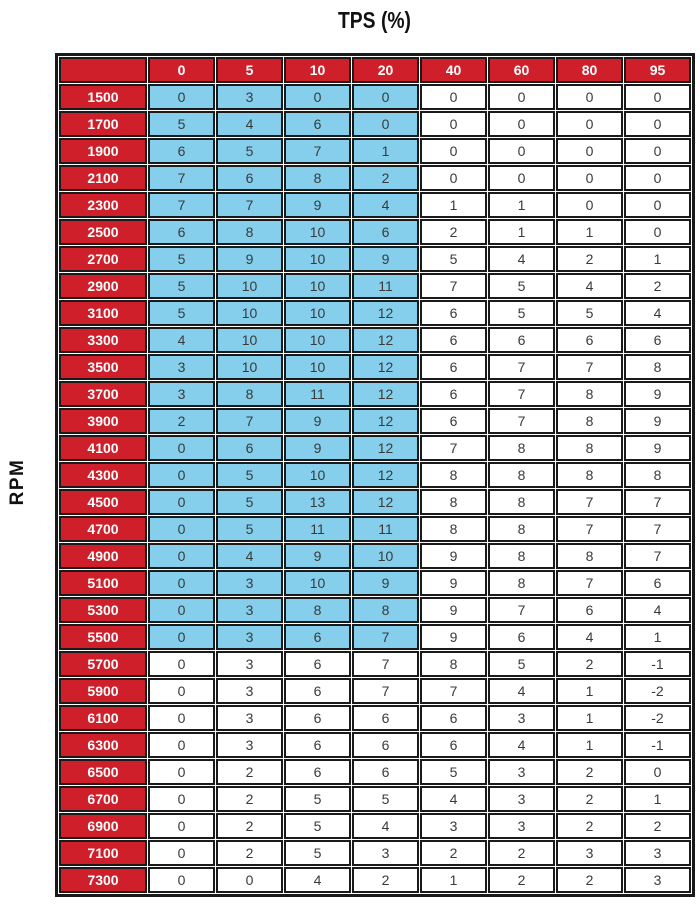  I want to click on row-header: 5300, so click(103, 610).